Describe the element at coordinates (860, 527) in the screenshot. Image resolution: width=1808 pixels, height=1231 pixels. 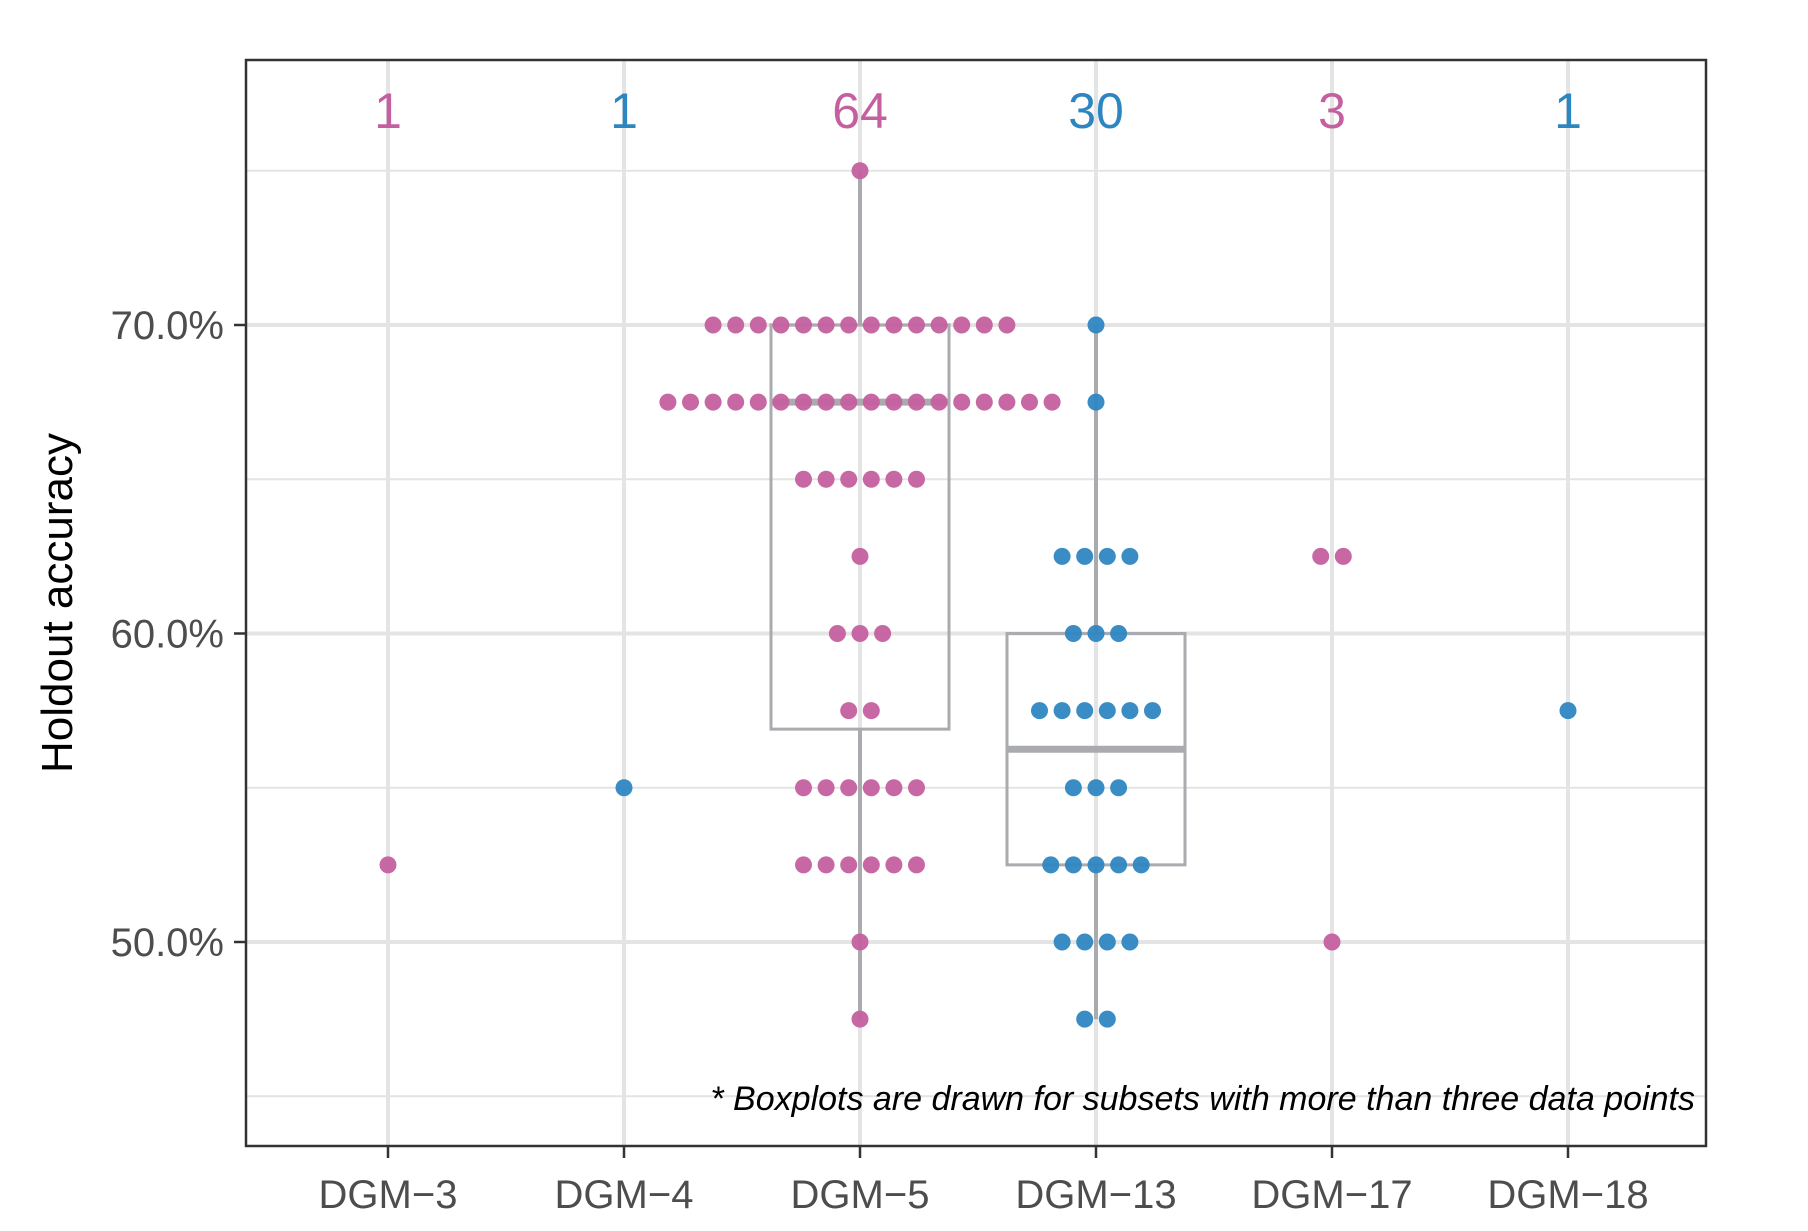
I see `box-iqr` at that location.